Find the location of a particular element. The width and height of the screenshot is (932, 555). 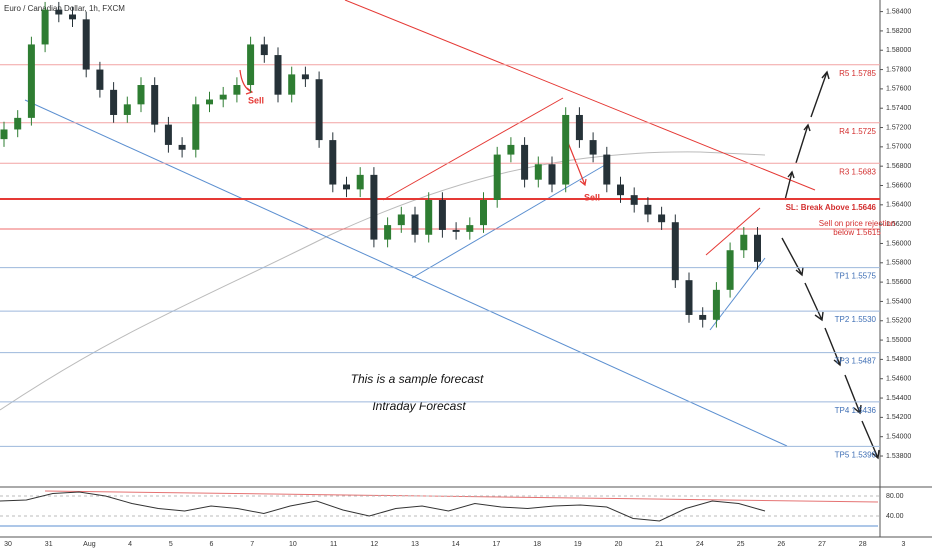

x-tick-label: 12 is located at coordinates (374, 544).